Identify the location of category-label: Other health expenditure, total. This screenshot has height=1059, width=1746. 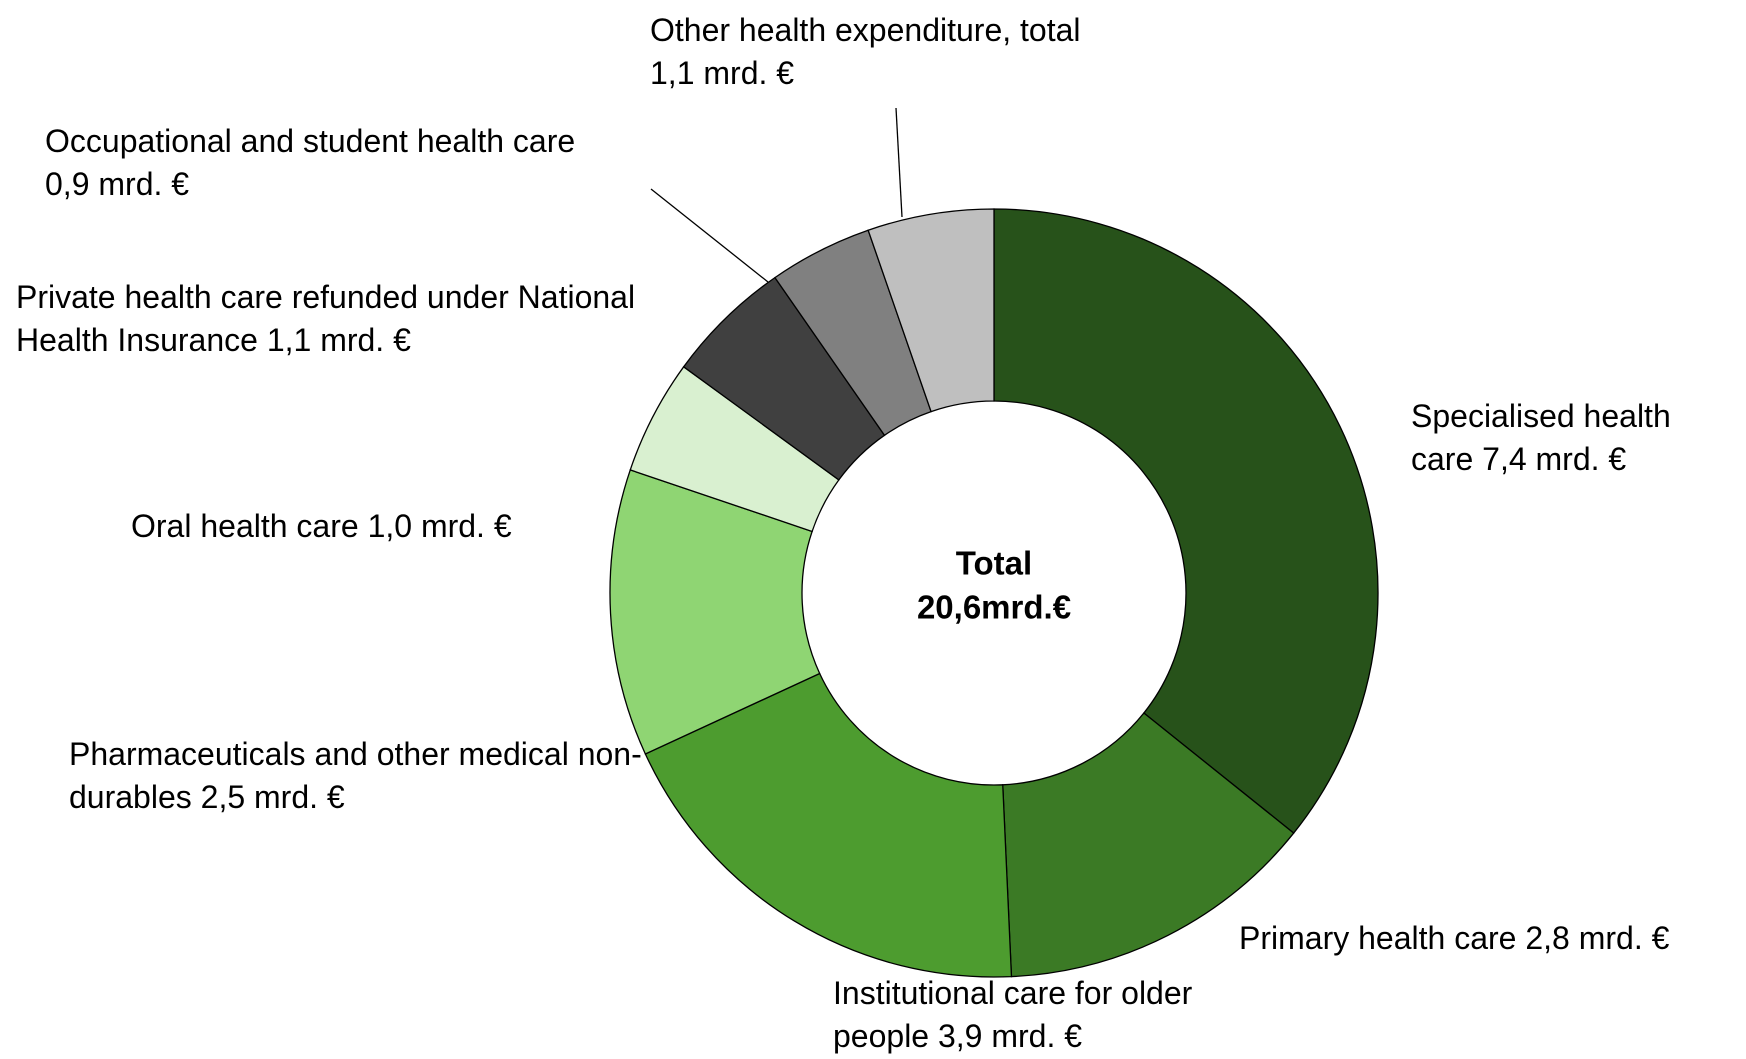
(865, 30).